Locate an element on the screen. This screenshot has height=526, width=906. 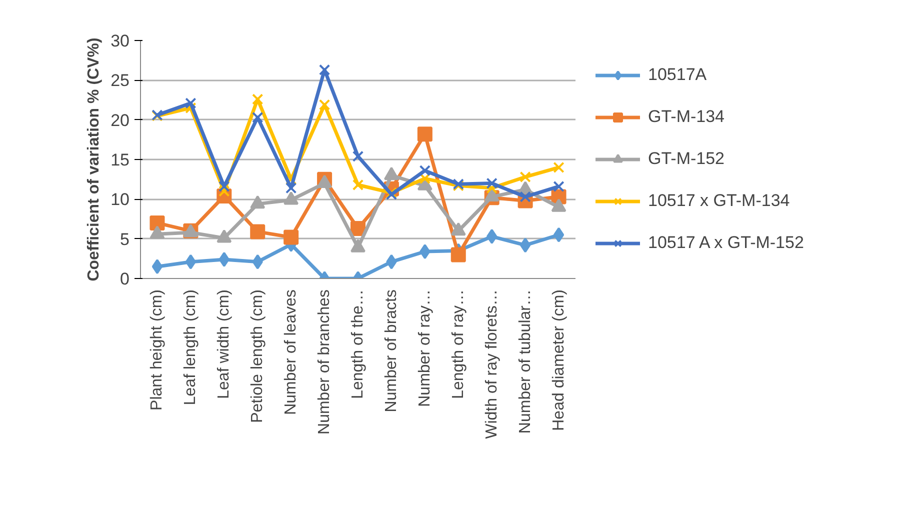
legend-label: 10517 x GT-M-134 is located at coordinates (719, 201).